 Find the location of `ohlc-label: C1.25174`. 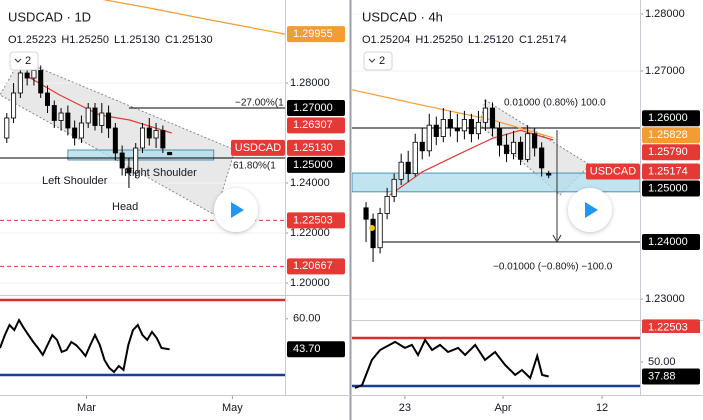

ohlc-label: C1.25174 is located at coordinates (543, 40).